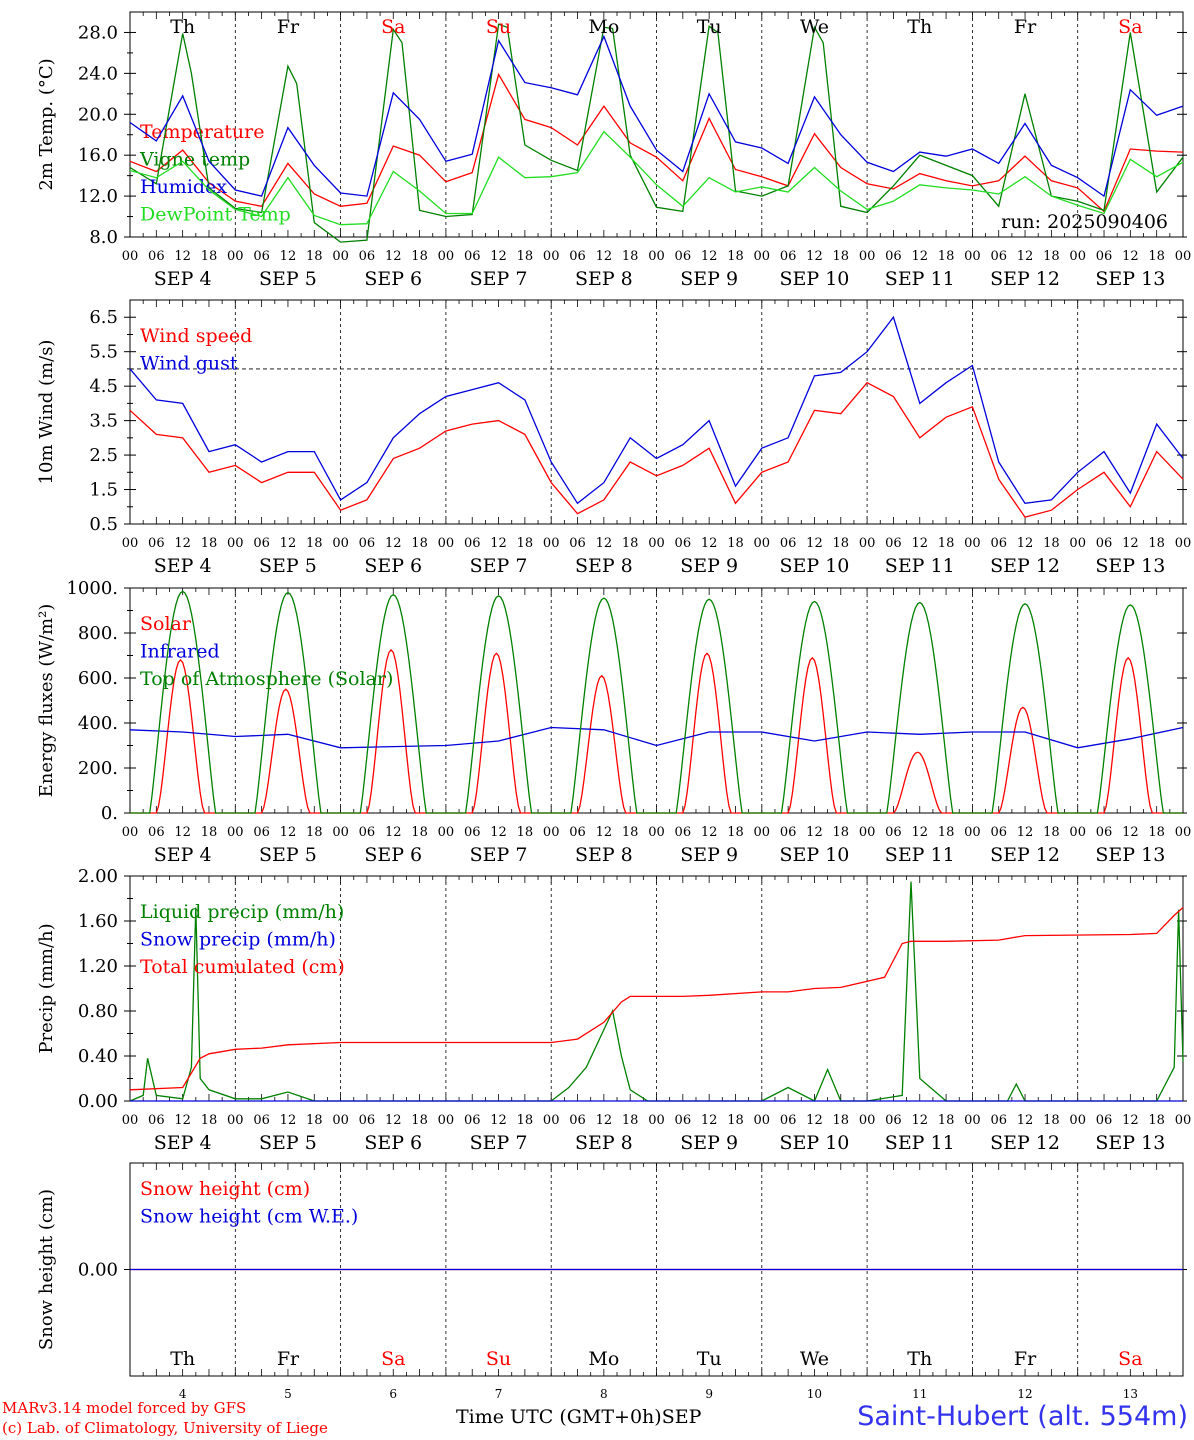 The width and height of the screenshot is (1194, 1440). What do you see at coordinates (920, 279) in the screenshot?
I see `panel-1-date-label: SEP 11` at bounding box center [920, 279].